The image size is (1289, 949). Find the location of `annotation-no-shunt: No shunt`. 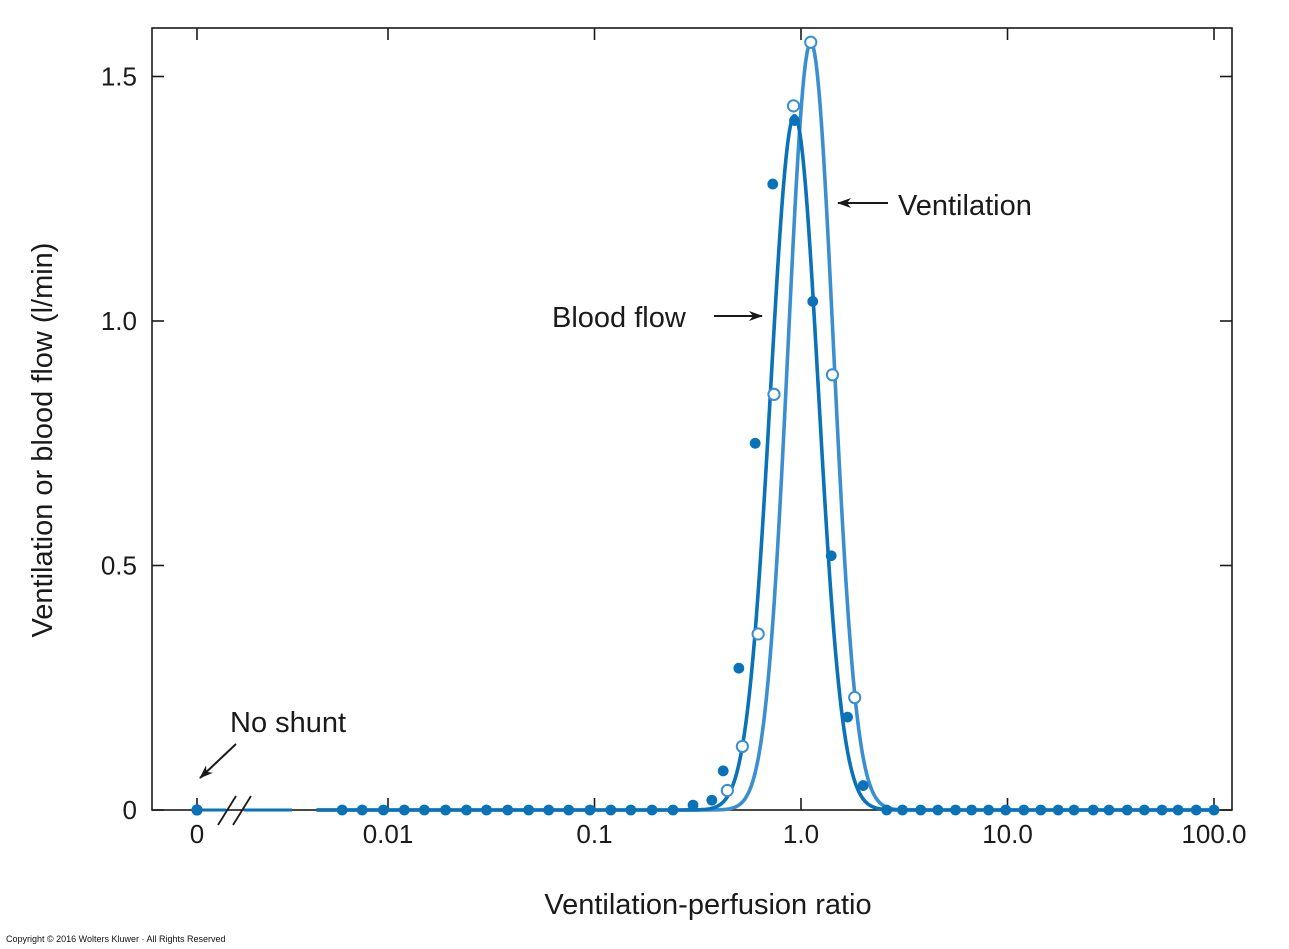

annotation-no-shunt: No shunt is located at coordinates (288, 723).